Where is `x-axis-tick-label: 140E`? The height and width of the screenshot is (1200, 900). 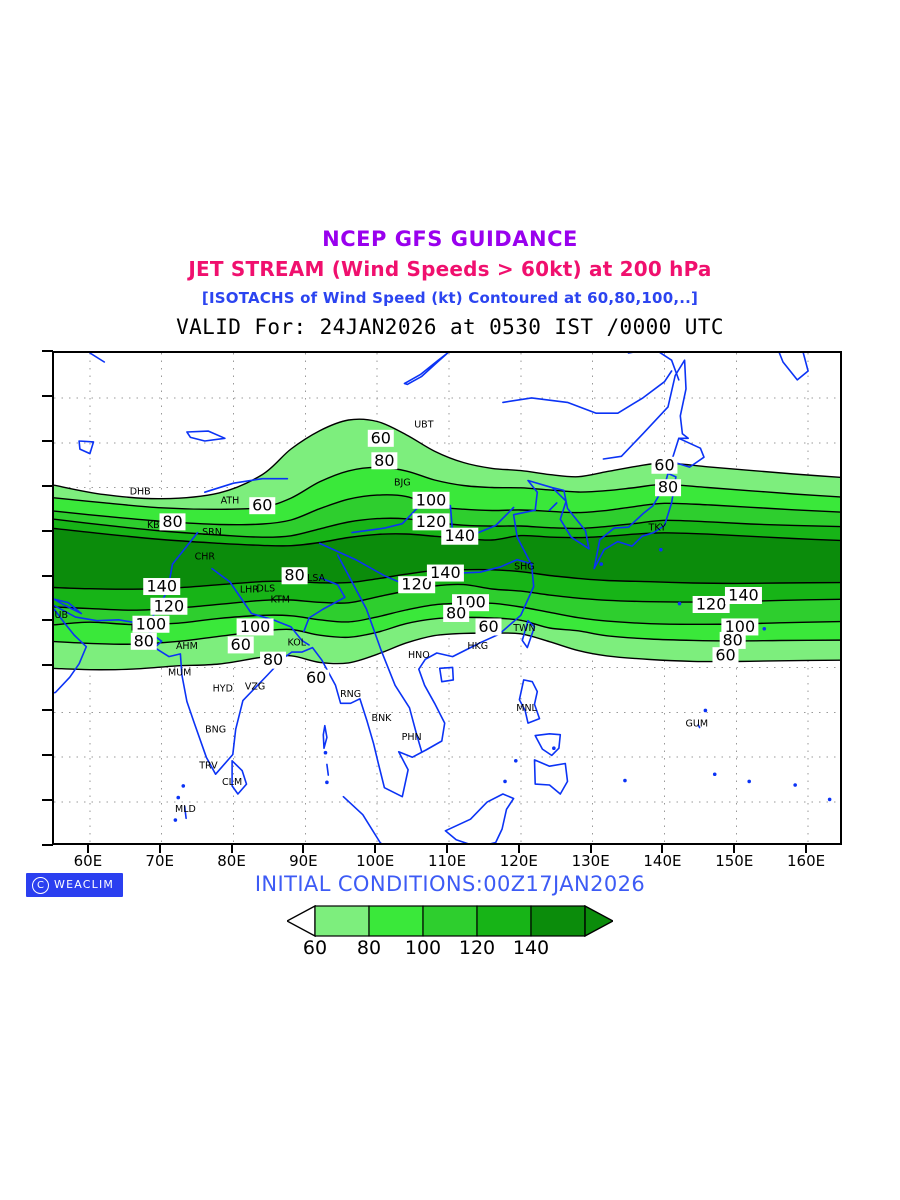
x-axis-tick-label: 140E is located at coordinates (662, 861).